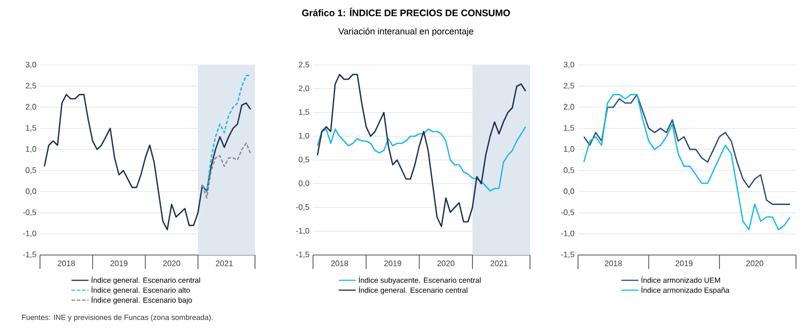 This screenshot has height=334, width=812. Describe the element at coordinates (406, 12) in the screenshot. I see `text: Gráfico 1: ÍNDICE DE PRECIOS DE CONSUMO` at that location.